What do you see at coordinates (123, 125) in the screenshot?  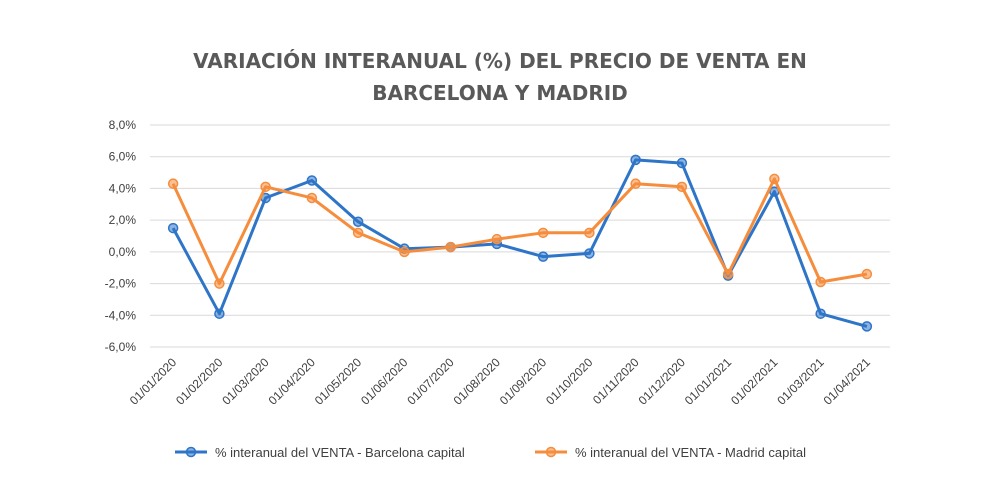 I see `y-tick-label: 8,0%` at bounding box center [123, 125].